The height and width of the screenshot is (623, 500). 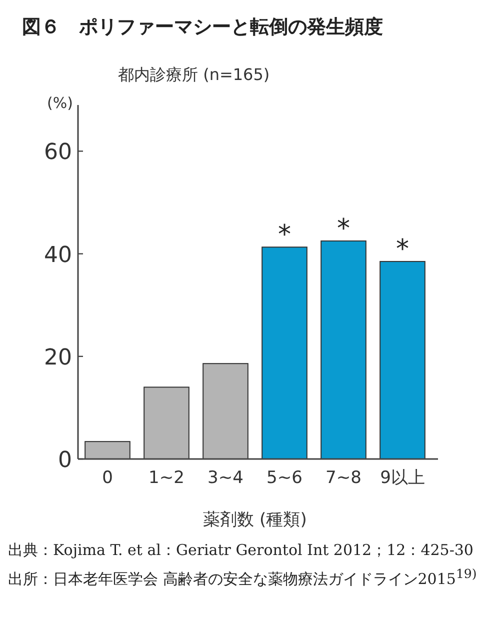 I want to click on chart-title: 図６ ポリファーマシーと転倒の発生頻度, so click(x=202, y=27).